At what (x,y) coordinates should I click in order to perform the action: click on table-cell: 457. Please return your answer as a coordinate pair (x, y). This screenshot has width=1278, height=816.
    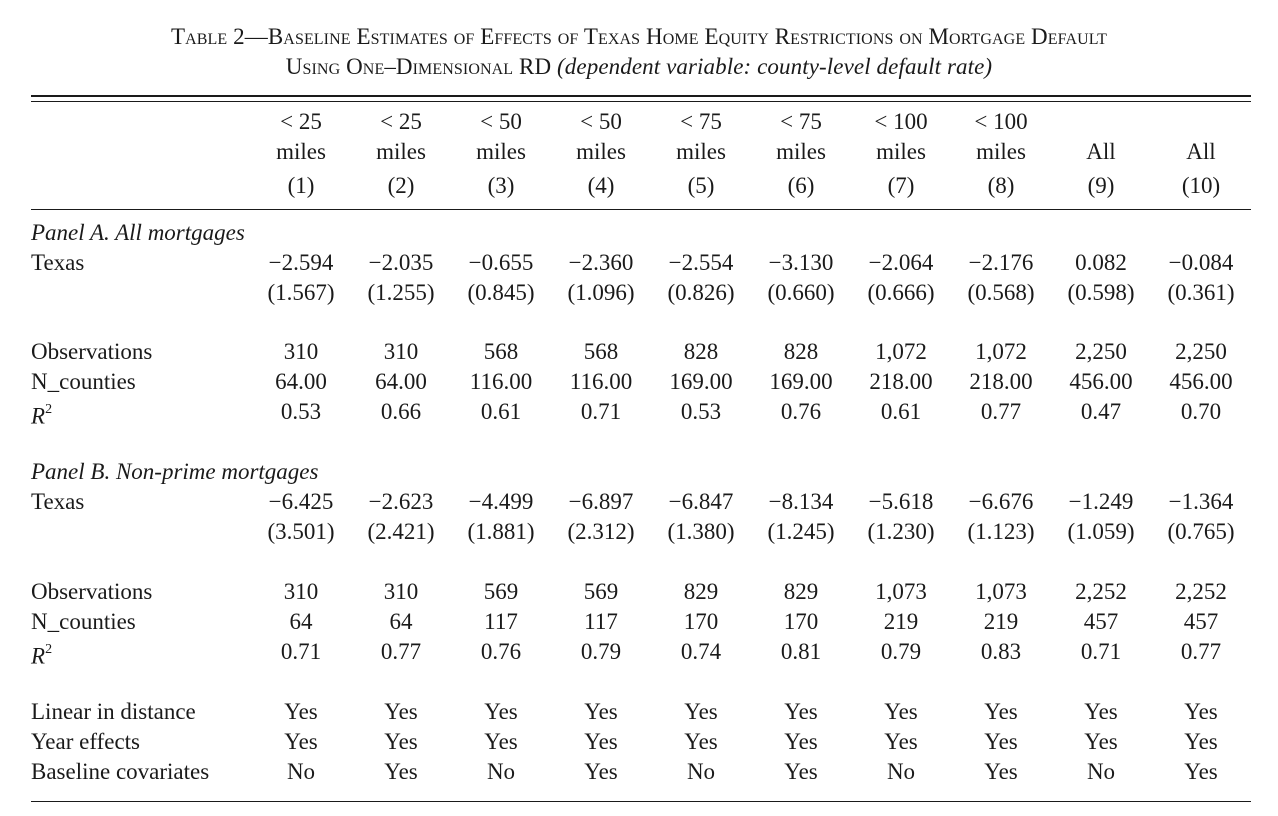
    Looking at the image, I should click on (1101, 621).